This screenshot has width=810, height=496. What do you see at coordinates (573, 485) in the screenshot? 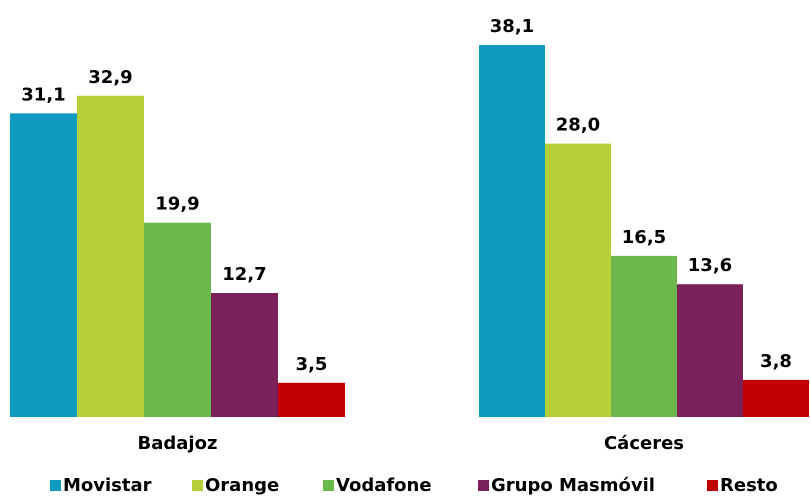
I see `legend-label: Grupo Masmóvil` at bounding box center [573, 485].